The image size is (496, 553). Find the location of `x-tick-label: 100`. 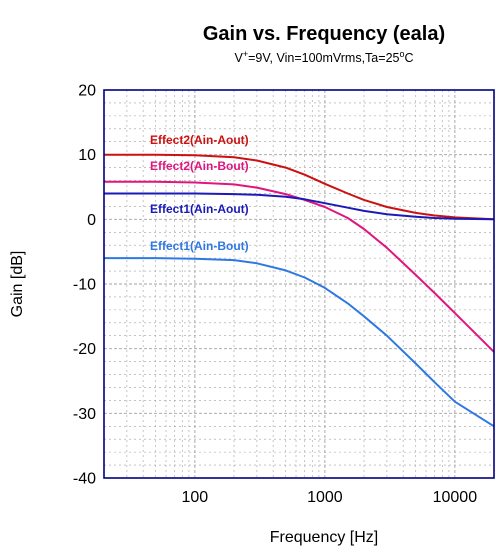

x-tick-label: 100 is located at coordinates (195, 497).